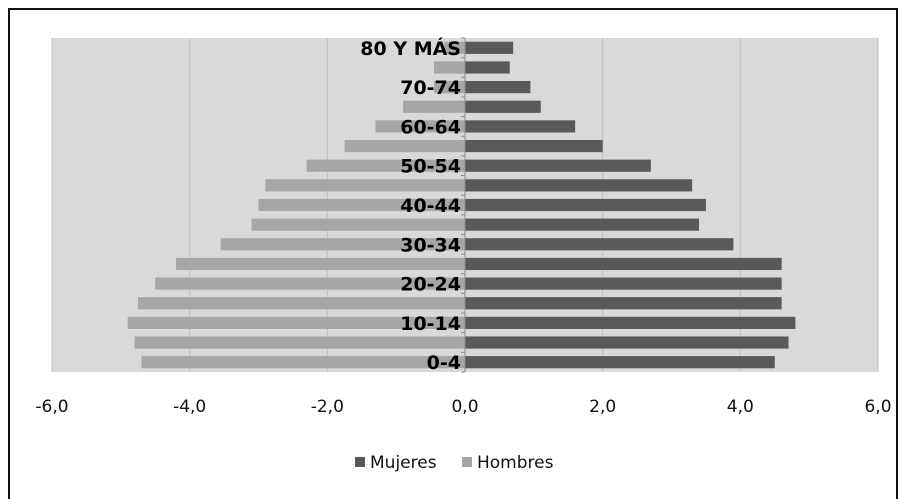 The height and width of the screenshot is (499, 906). I want to click on category-label: 20-24, so click(430, 285).